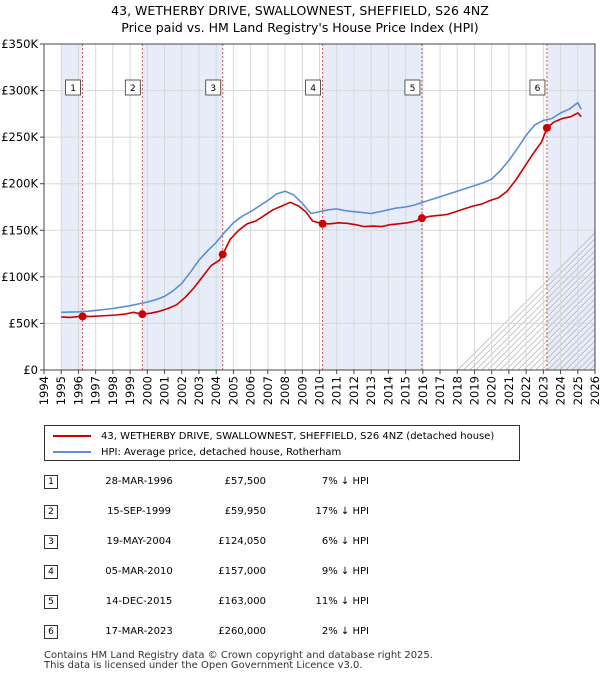 The height and width of the screenshot is (680, 600). I want to click on y-tick-label: £0, so click(30, 370).